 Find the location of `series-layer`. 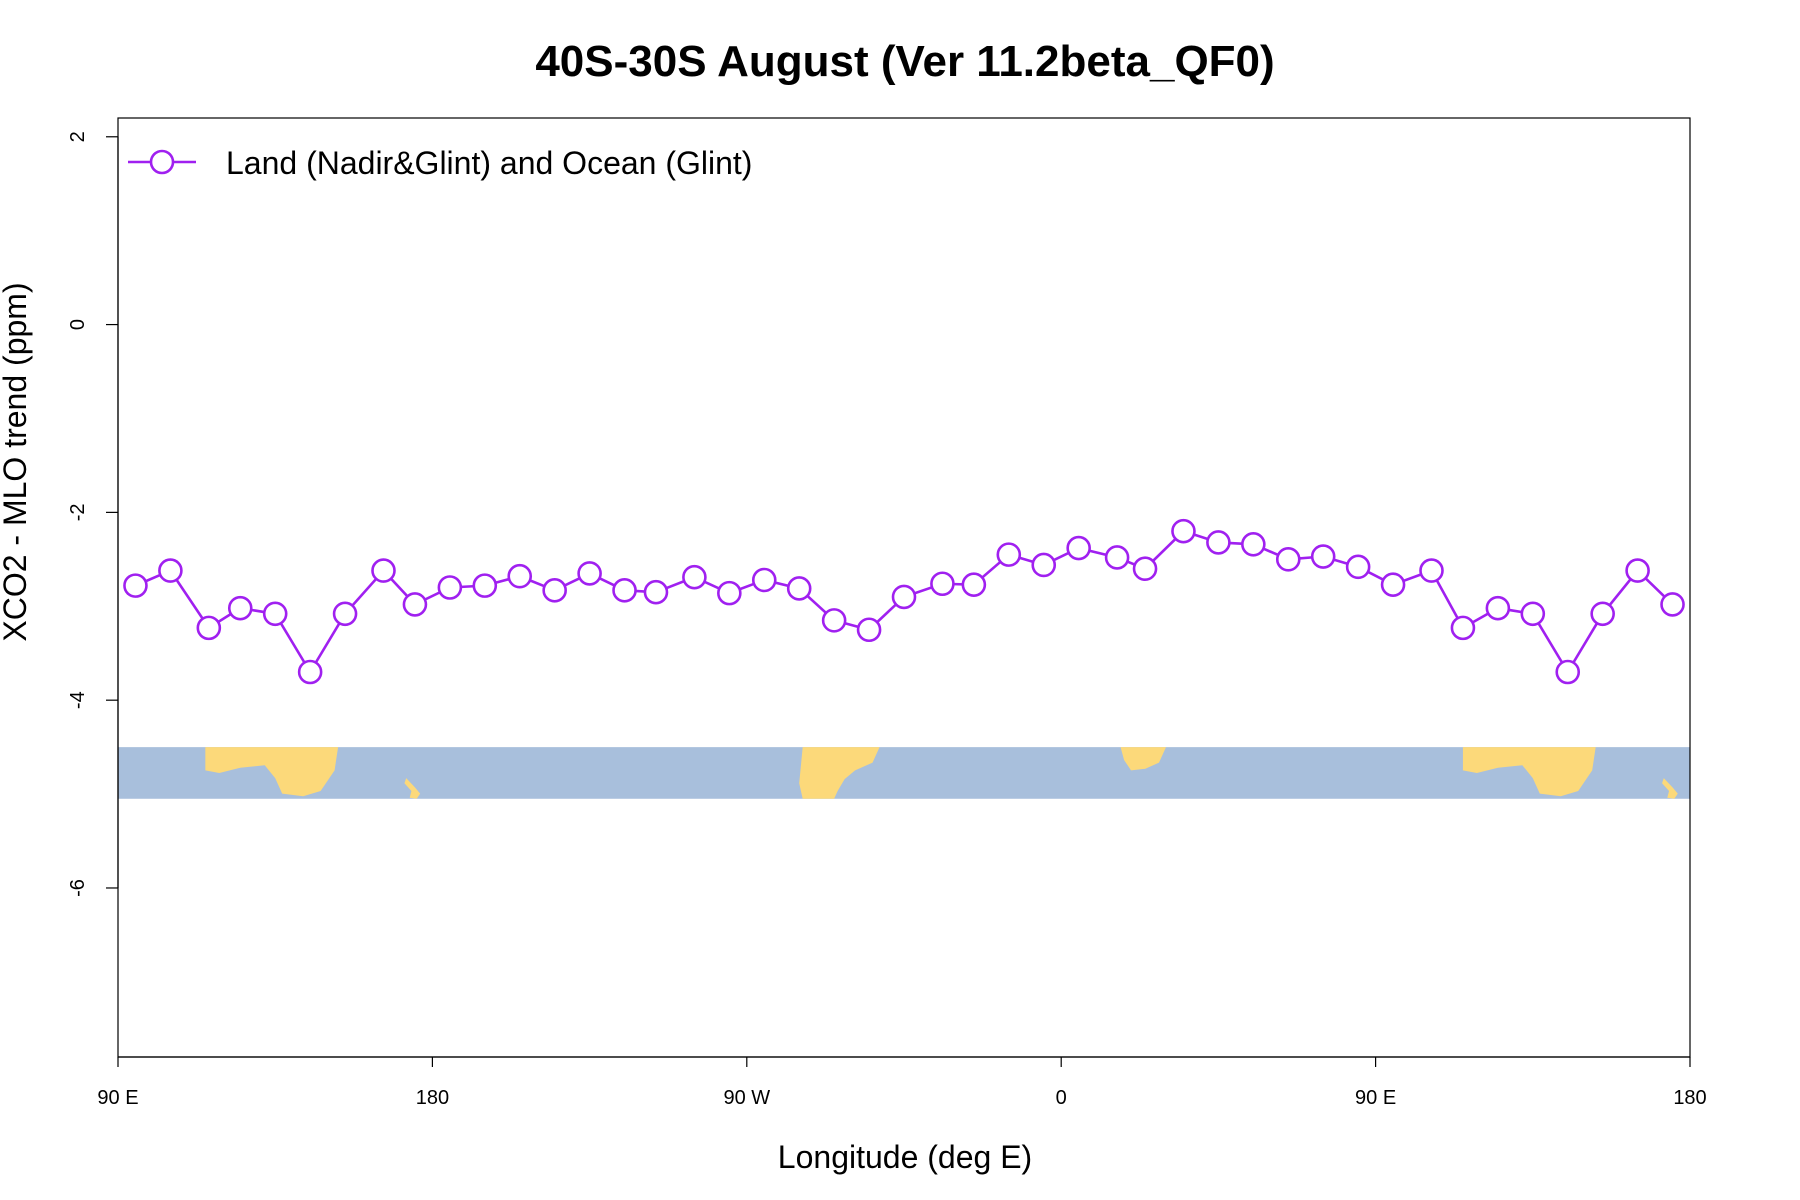

series-layer is located at coordinates (904, 601).